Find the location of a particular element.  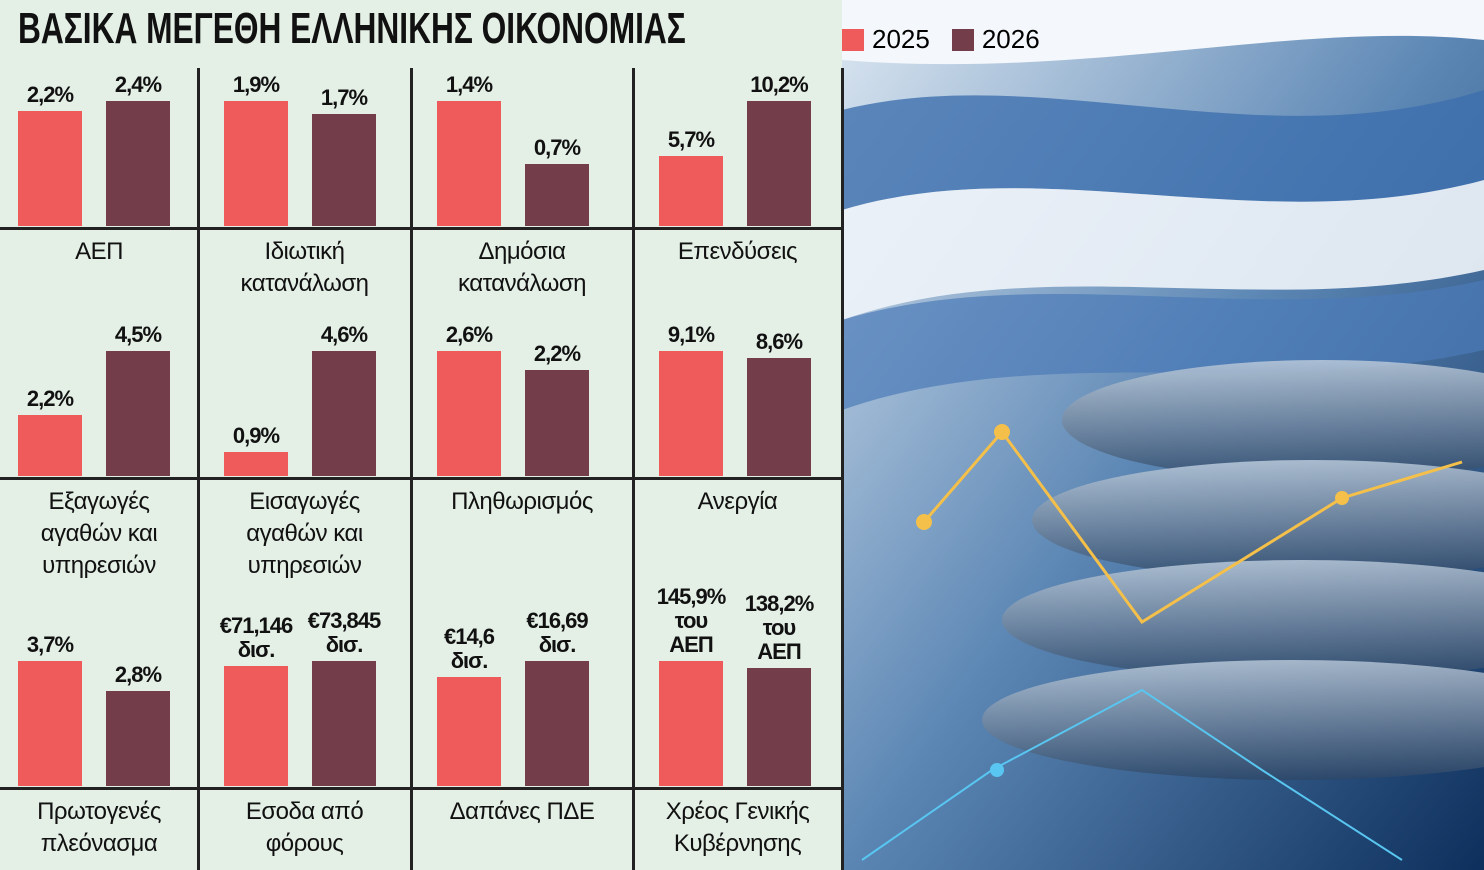

value-label: €16,69 δισ. is located at coordinates (557, 632).